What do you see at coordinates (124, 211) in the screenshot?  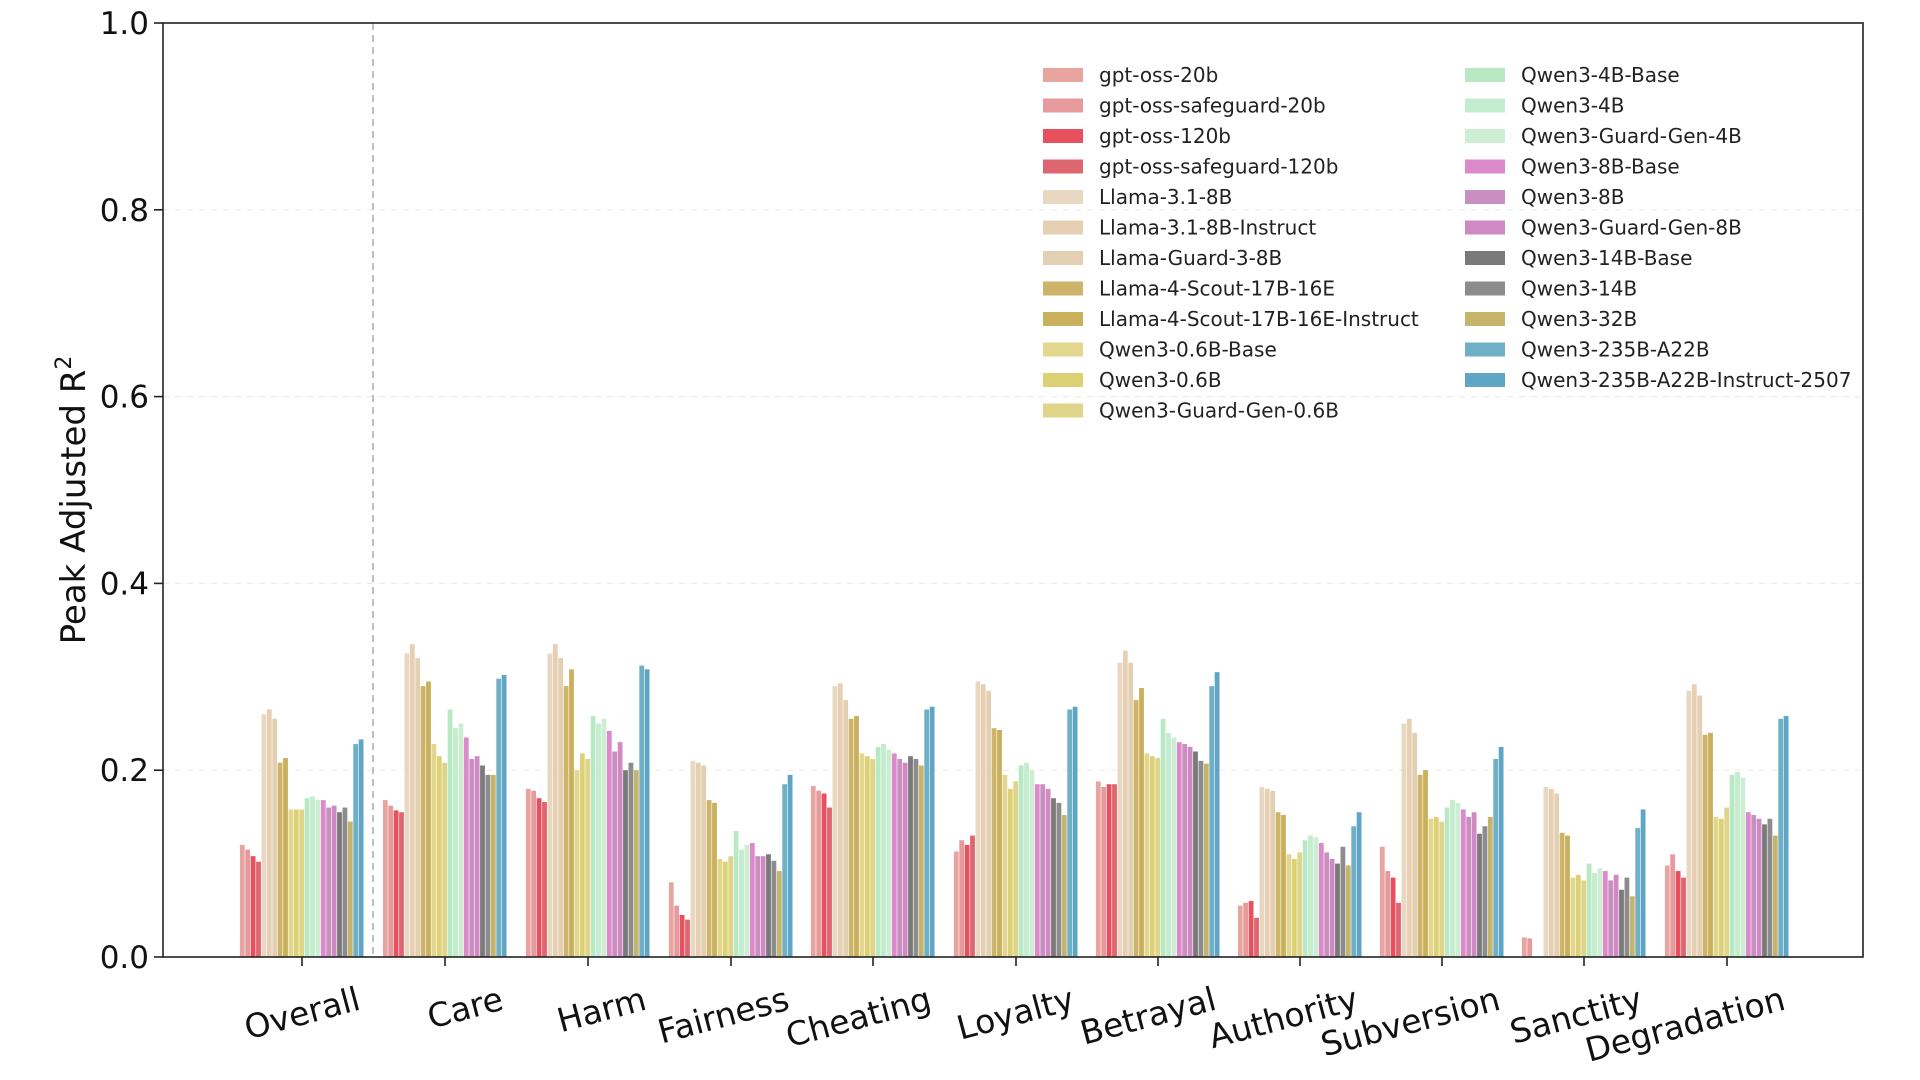 I see `y-tick-label-4: 0.8` at bounding box center [124, 211].